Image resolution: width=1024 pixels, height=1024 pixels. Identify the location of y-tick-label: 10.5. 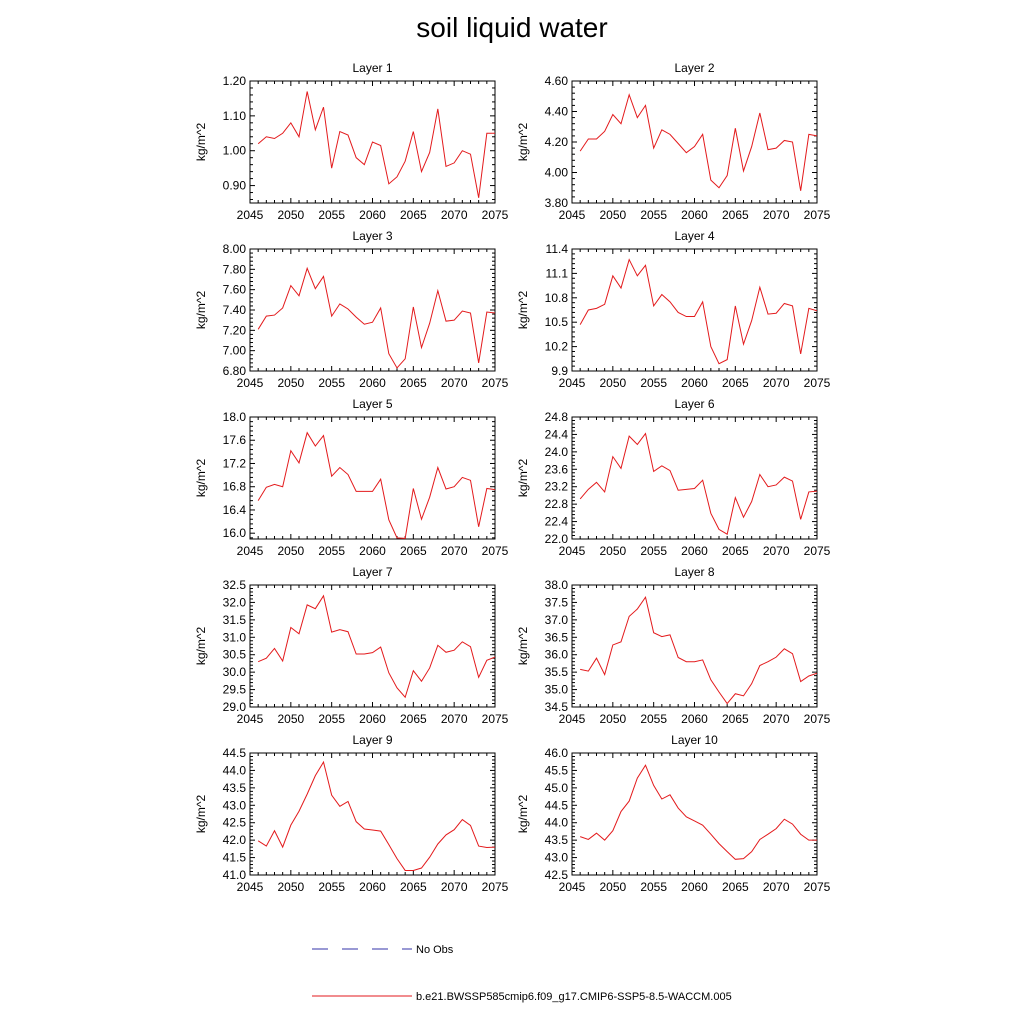
(557, 322).